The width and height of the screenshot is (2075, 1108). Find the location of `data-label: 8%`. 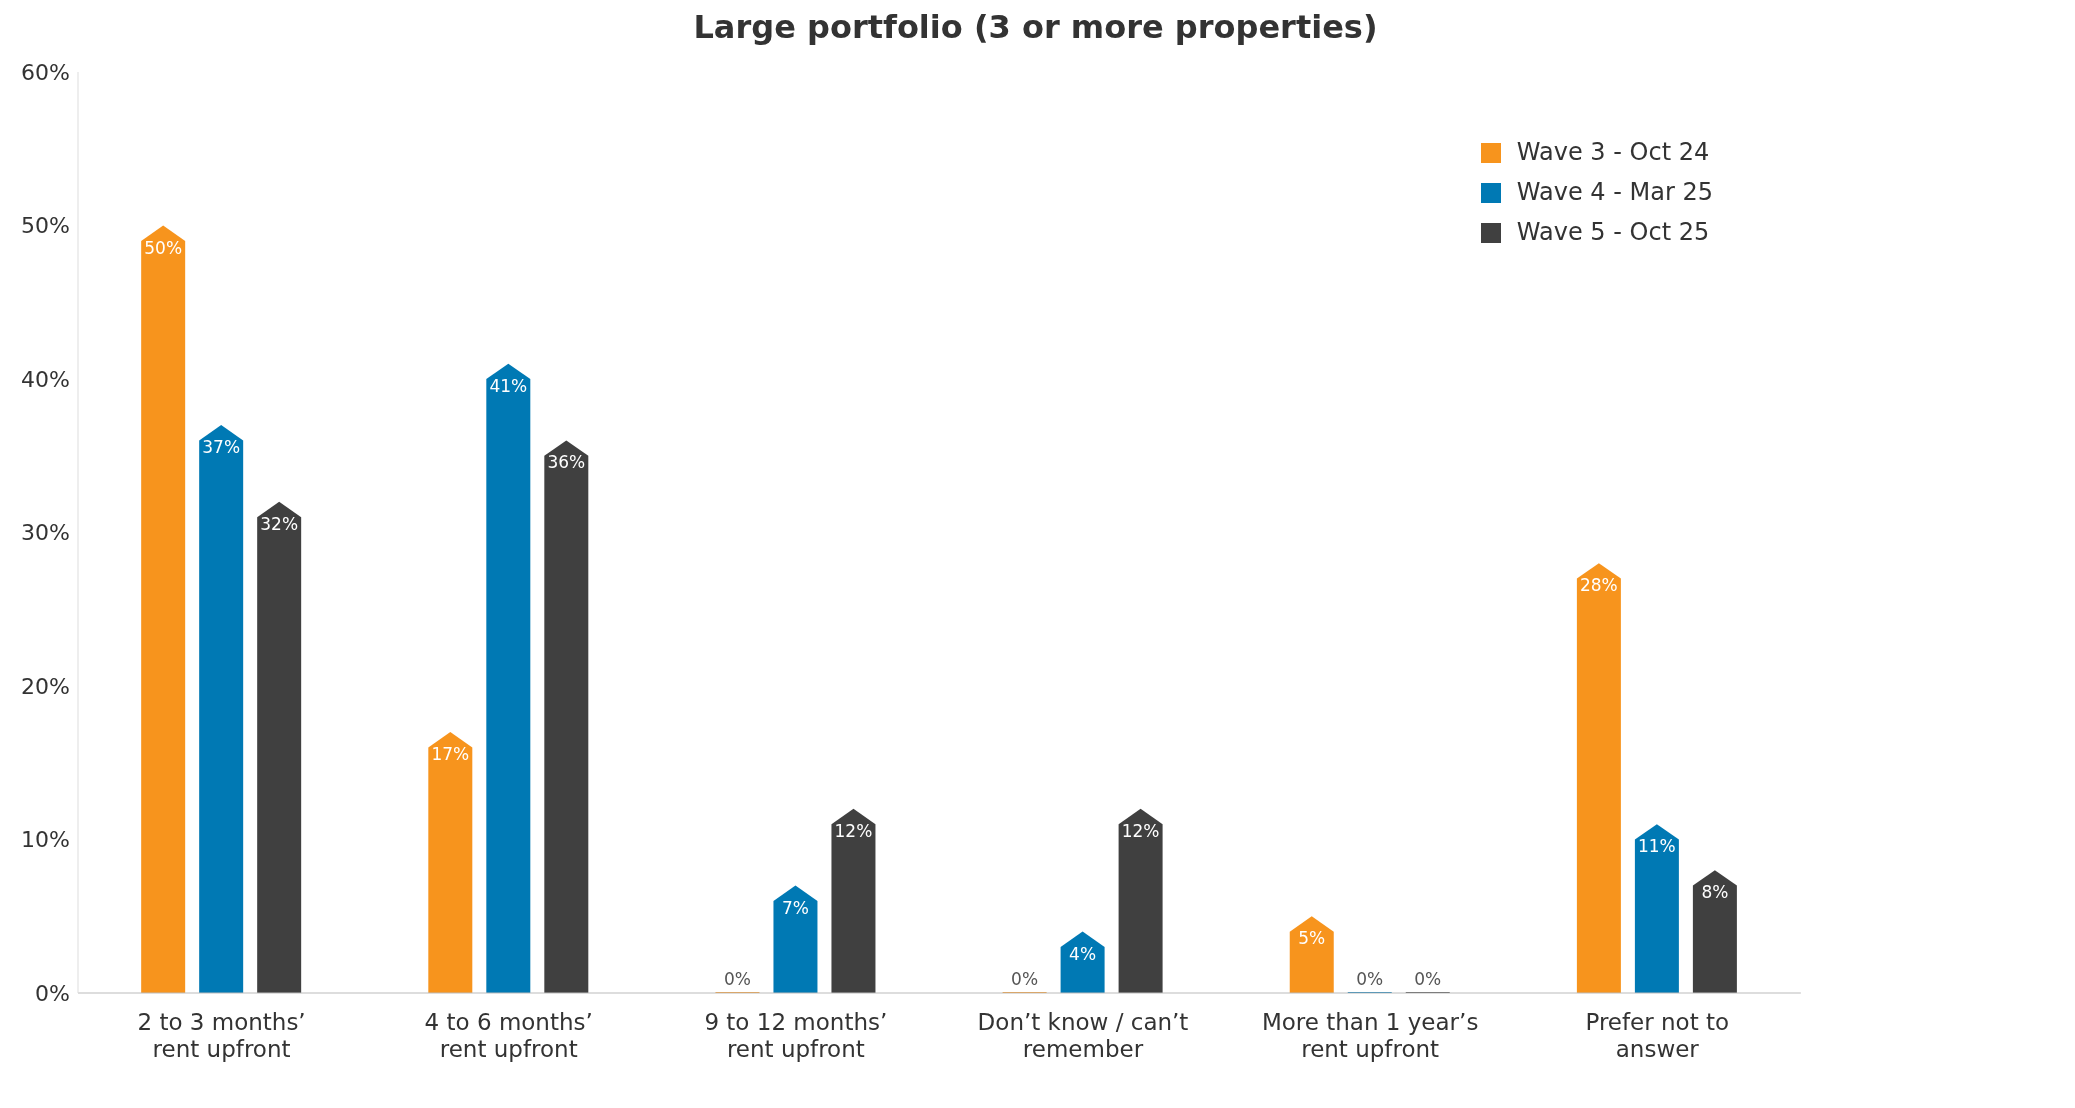

data-label: 8% is located at coordinates (1715, 892).